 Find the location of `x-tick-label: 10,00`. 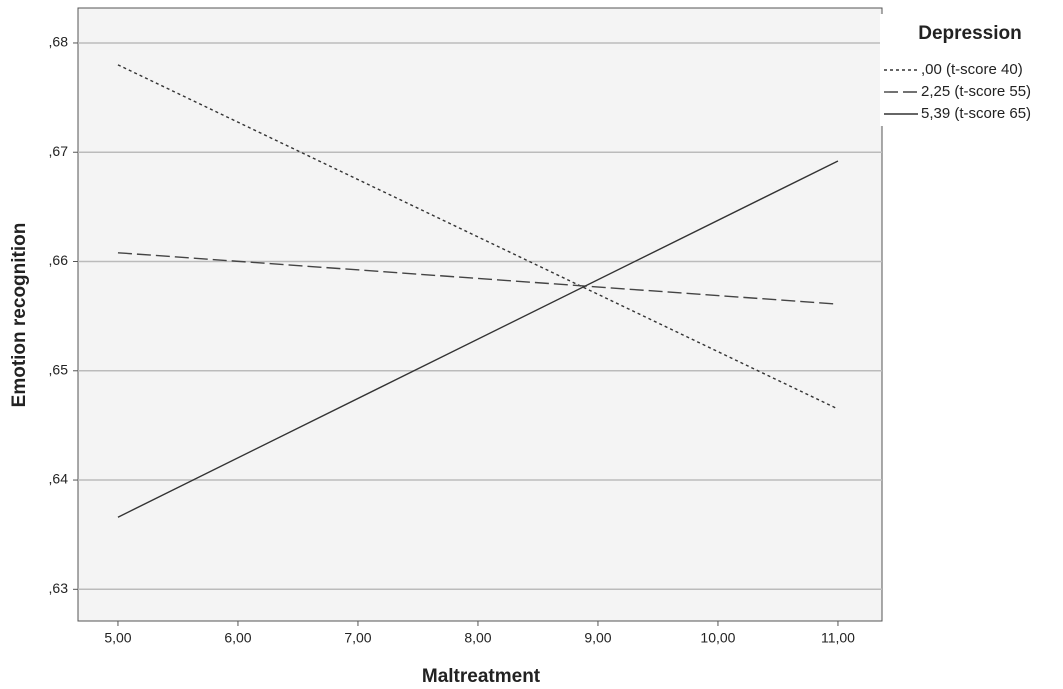

x-tick-label: 10,00 is located at coordinates (717, 638).